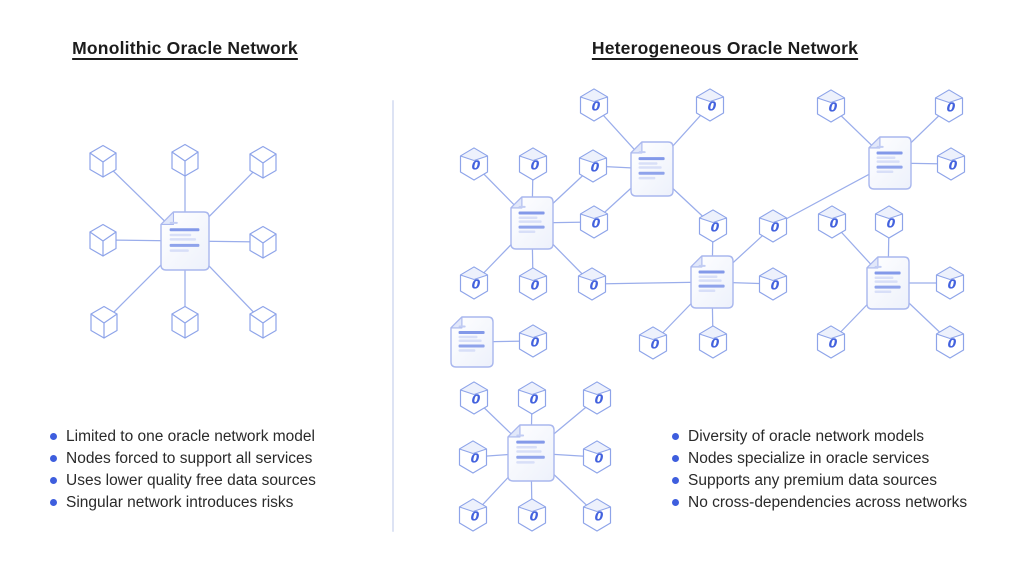 The width and height of the screenshot is (1024, 581). Describe the element at coordinates (185, 48) in the screenshot. I see `left-panel-title: Monolithic Oracle Network` at that location.